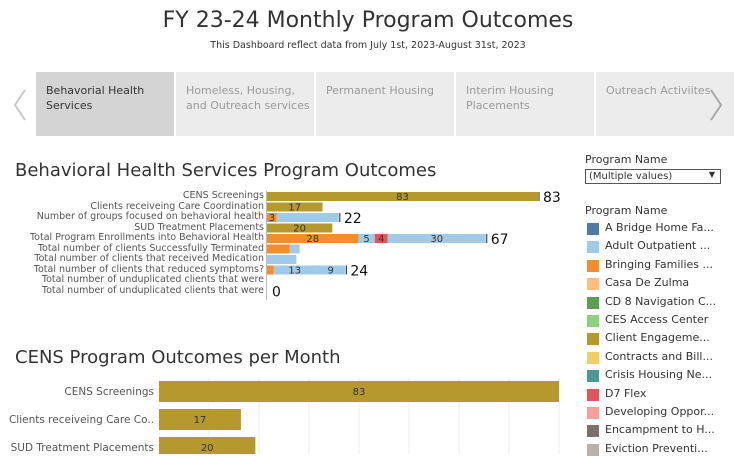  I want to click on chart1-segment-label: 28, so click(312, 239).